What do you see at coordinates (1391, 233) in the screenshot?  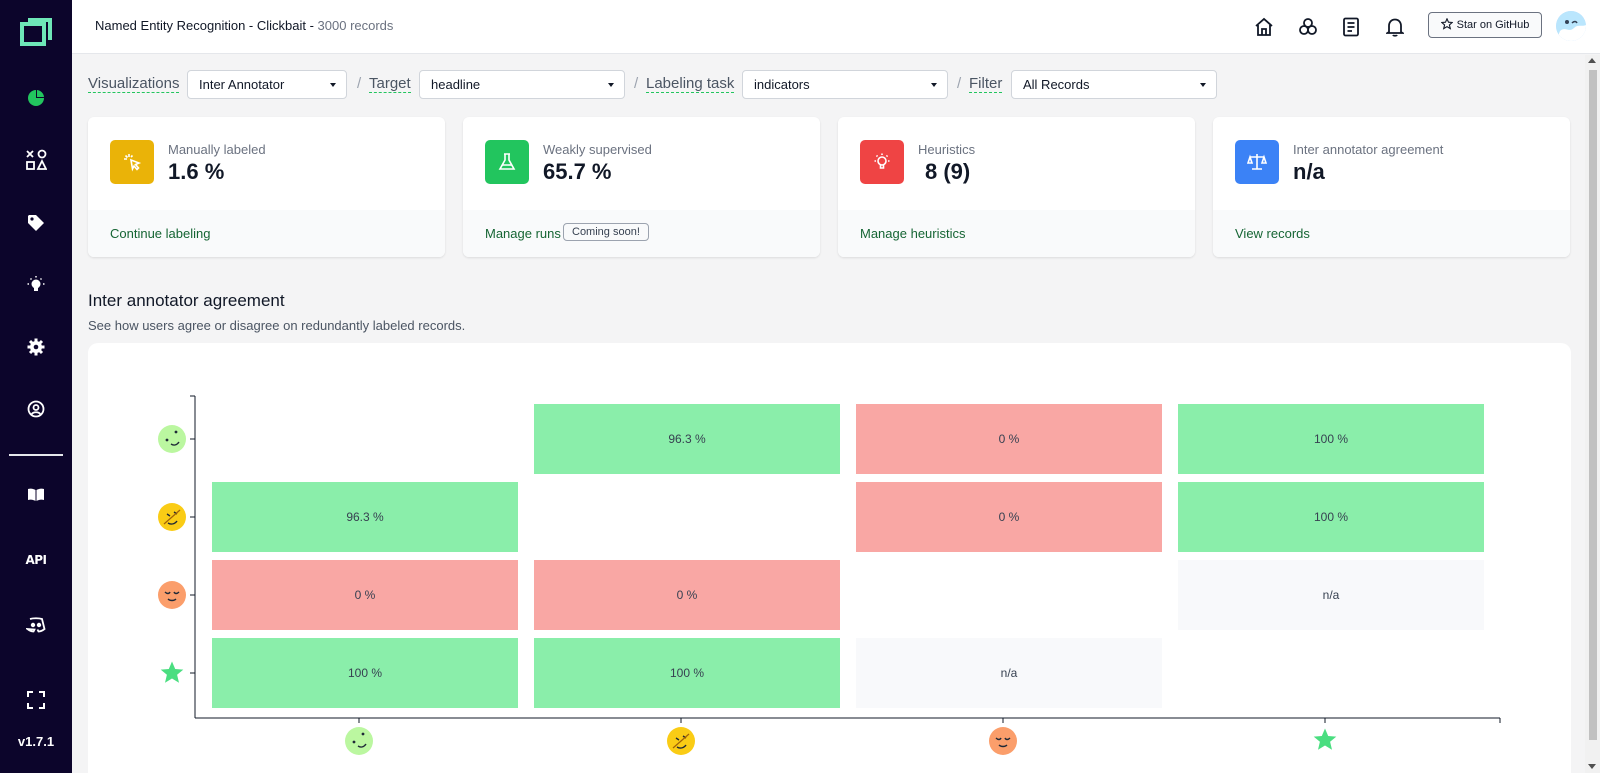 I see `card-footer: View records` at bounding box center [1391, 233].